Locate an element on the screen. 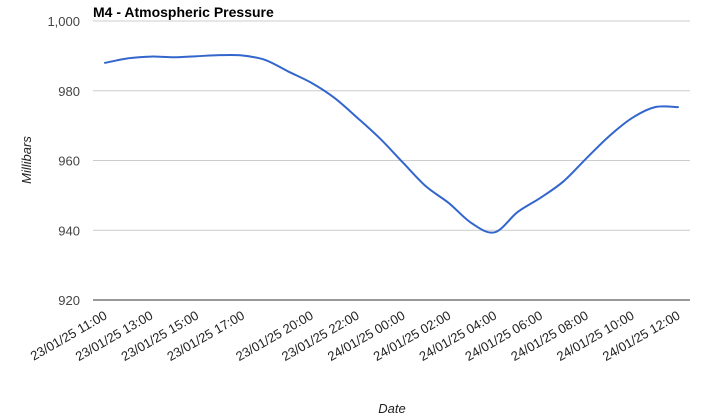  y-axis: 920 940 960 980 1,000 is located at coordinates (63, 161).